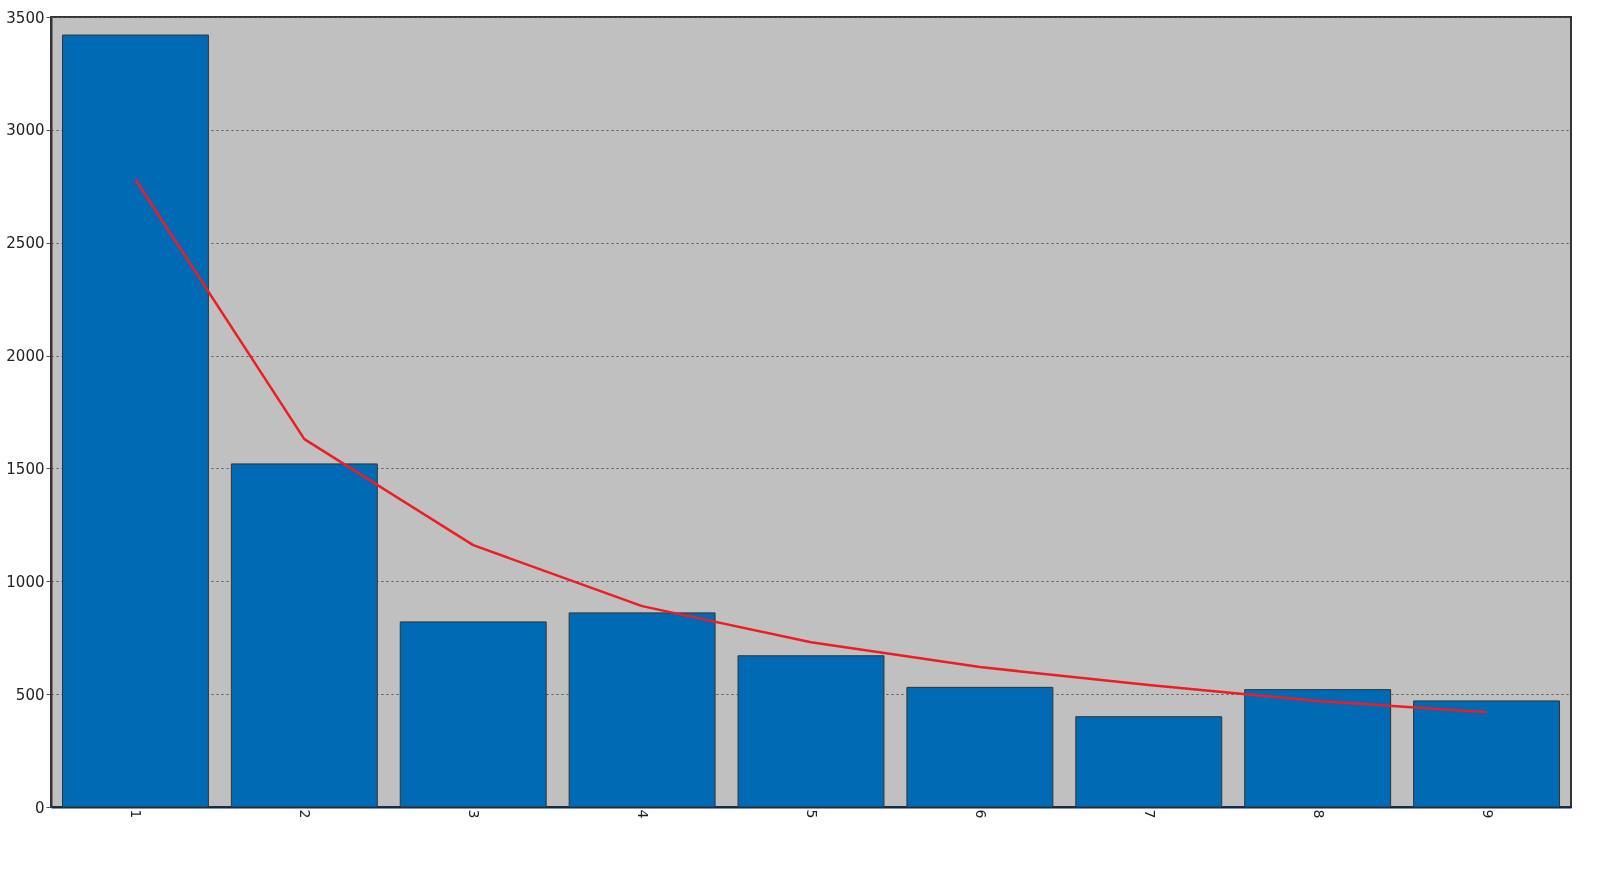 Image resolution: width=1624 pixels, height=875 pixels. What do you see at coordinates (812, 814) in the screenshot?
I see `x-tick-label: 5` at bounding box center [812, 814].